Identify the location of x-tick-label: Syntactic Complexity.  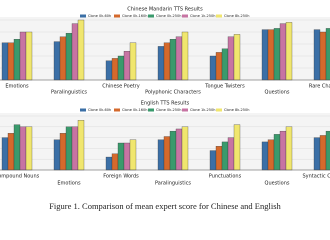
(316, 177).